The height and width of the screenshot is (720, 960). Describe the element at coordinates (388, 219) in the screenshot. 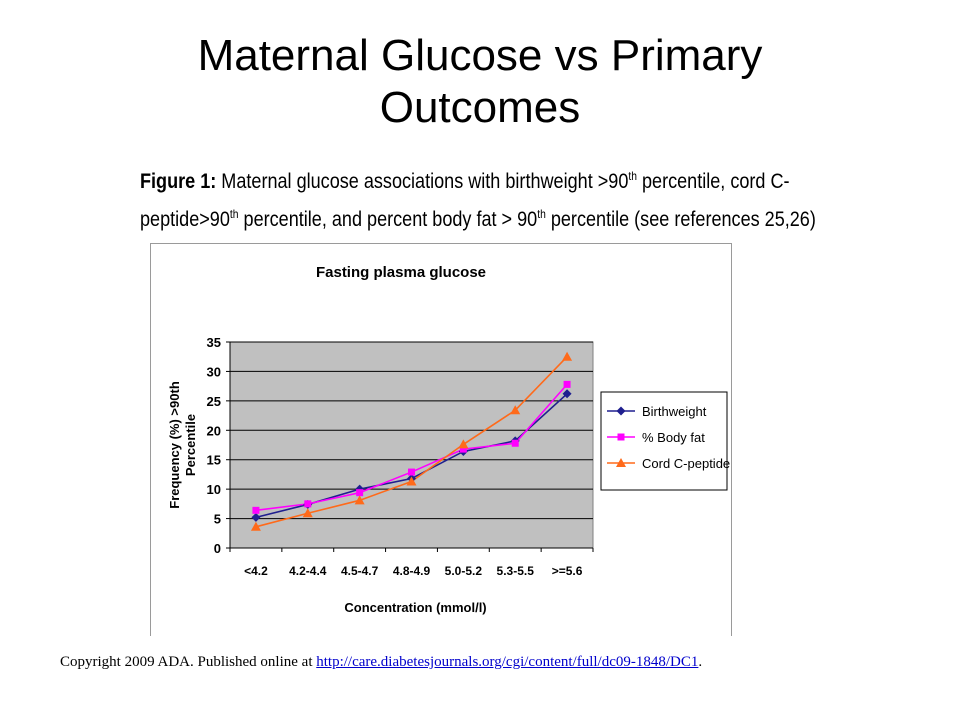

I see `caption-text-4: percentile, and percent body fat > 90` at that location.